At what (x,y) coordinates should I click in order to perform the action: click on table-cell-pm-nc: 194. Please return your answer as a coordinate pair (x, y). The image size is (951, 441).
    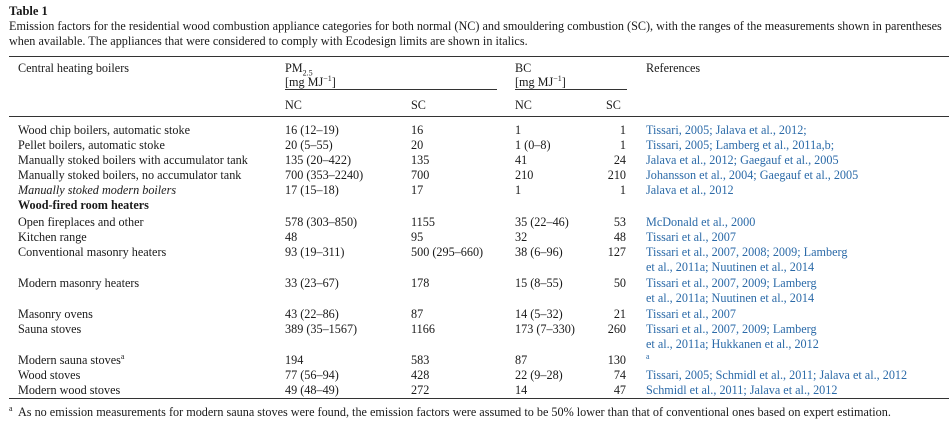
    Looking at the image, I should click on (294, 360).